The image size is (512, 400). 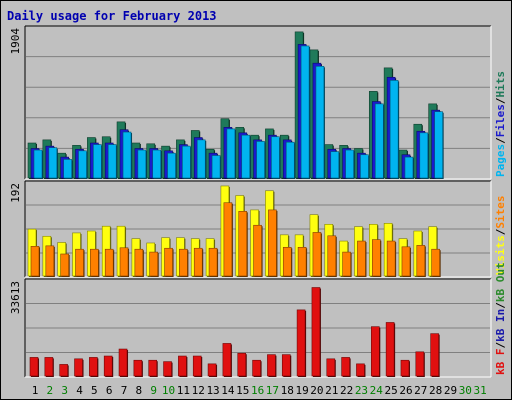 What do you see at coordinates (15, 297) in the screenshot?
I see `y-max-label: 33613` at bounding box center [15, 297].